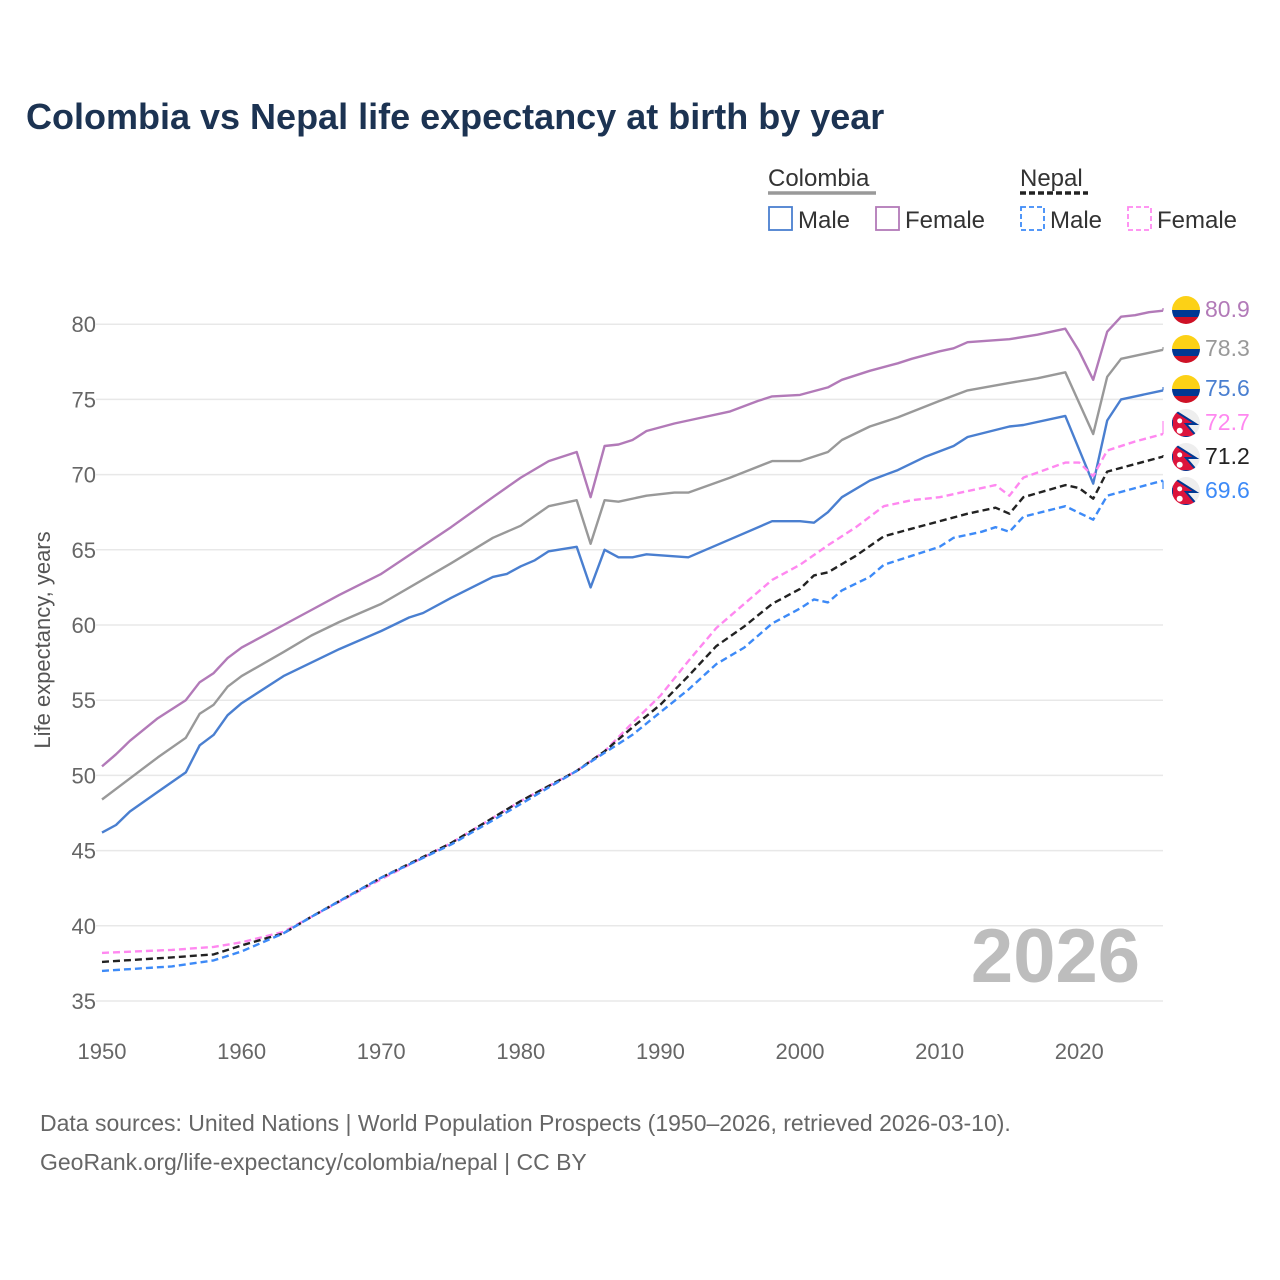  What do you see at coordinates (1227, 490) in the screenshot?
I see `end-value-label: 69.6` at bounding box center [1227, 490].